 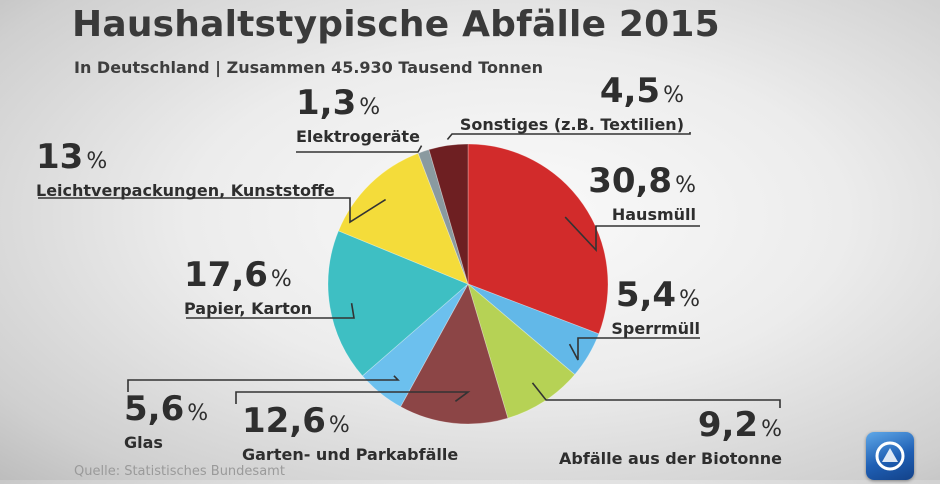 I want to click on value-label-papier: 17,6, so click(x=226, y=275).